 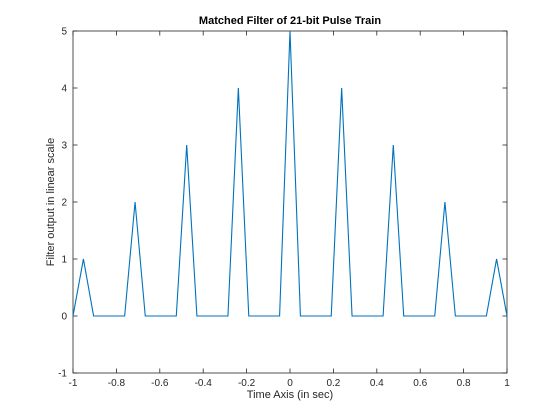 I want to click on y-tick-label: -1, so click(x=62, y=374).